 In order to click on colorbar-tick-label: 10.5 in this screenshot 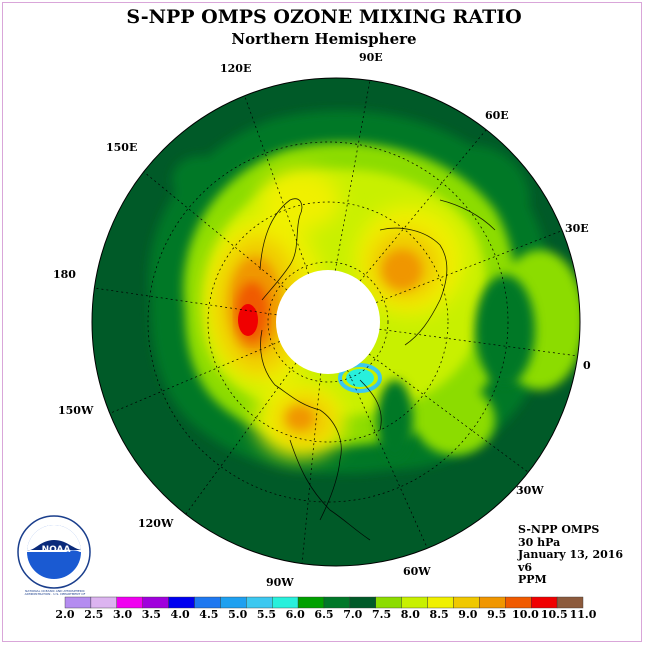, I will do `click(554, 614)`.